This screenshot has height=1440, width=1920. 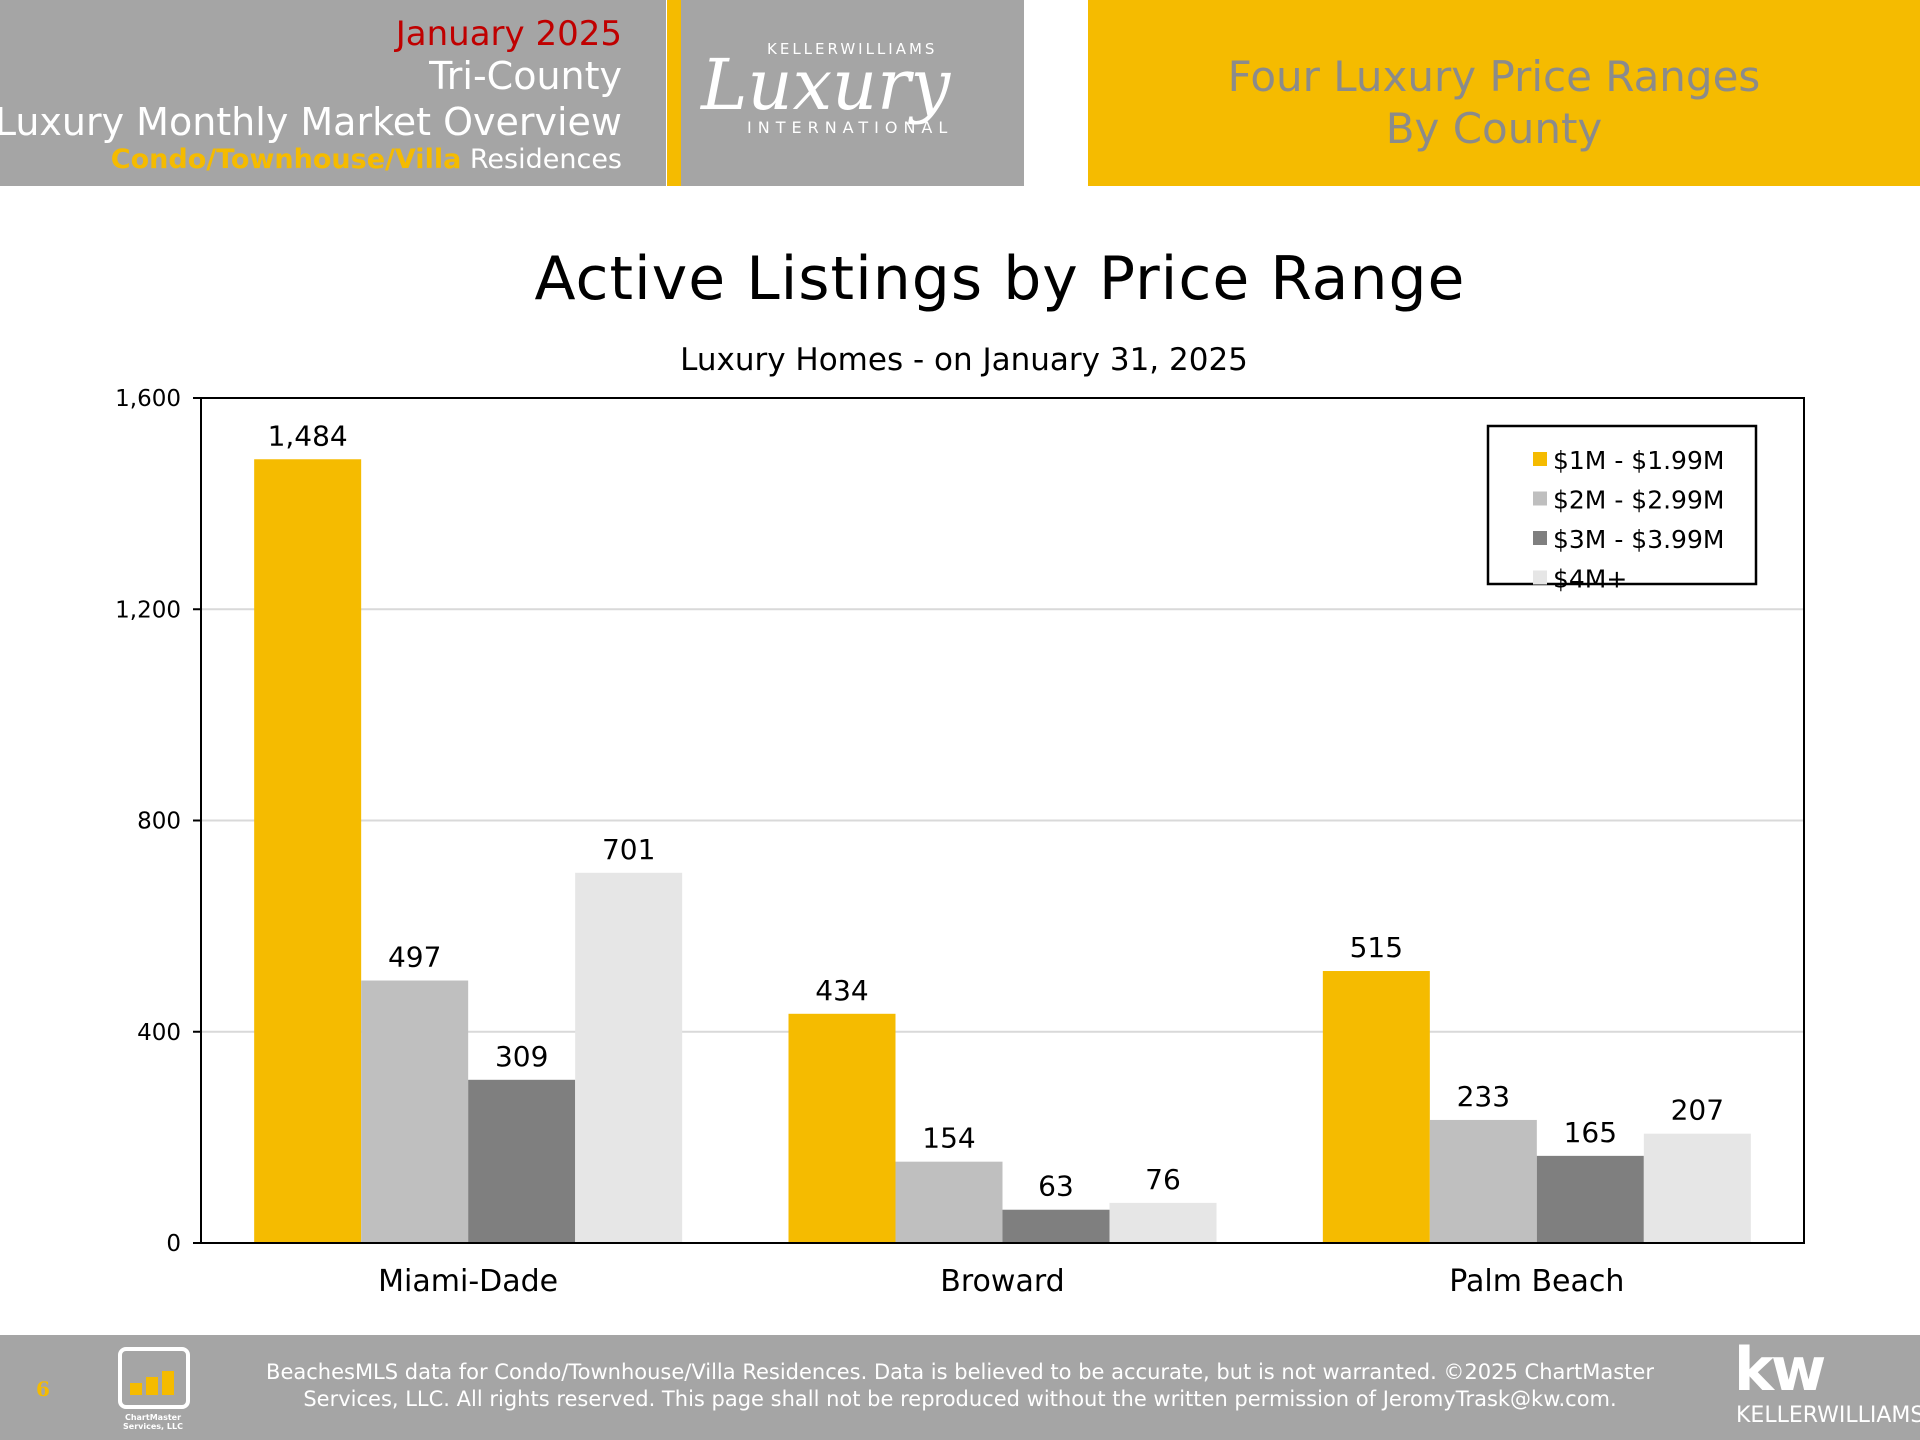 I want to click on report-title: Luxury Monthly Market Overview, so click(x=311, y=122).